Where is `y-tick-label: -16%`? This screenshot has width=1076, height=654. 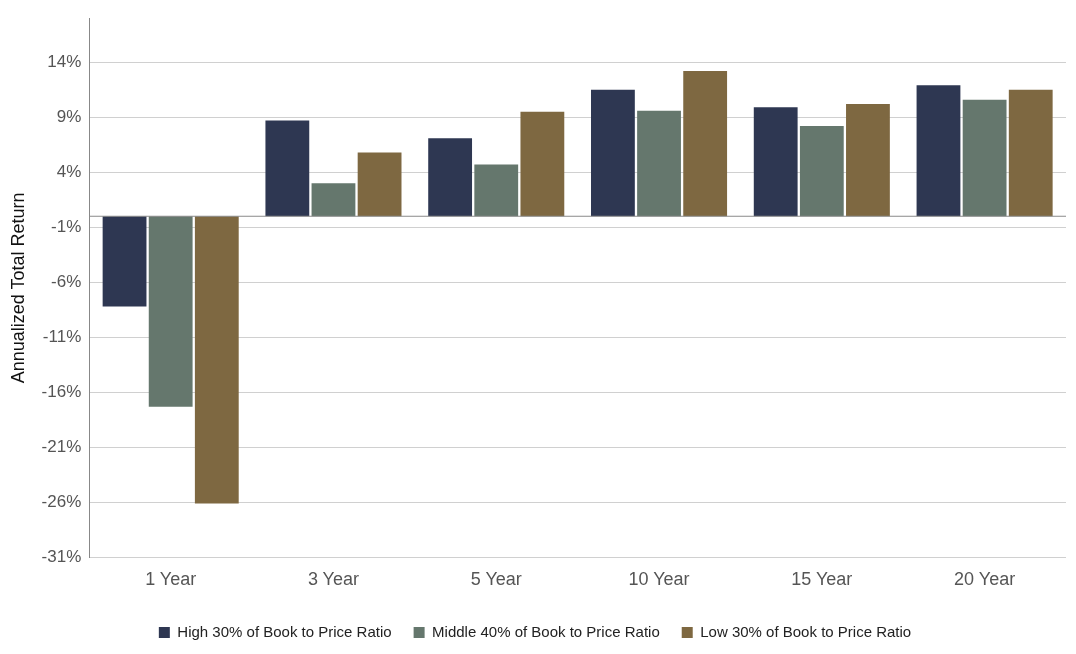
y-tick-label: -16% is located at coordinates (61, 392).